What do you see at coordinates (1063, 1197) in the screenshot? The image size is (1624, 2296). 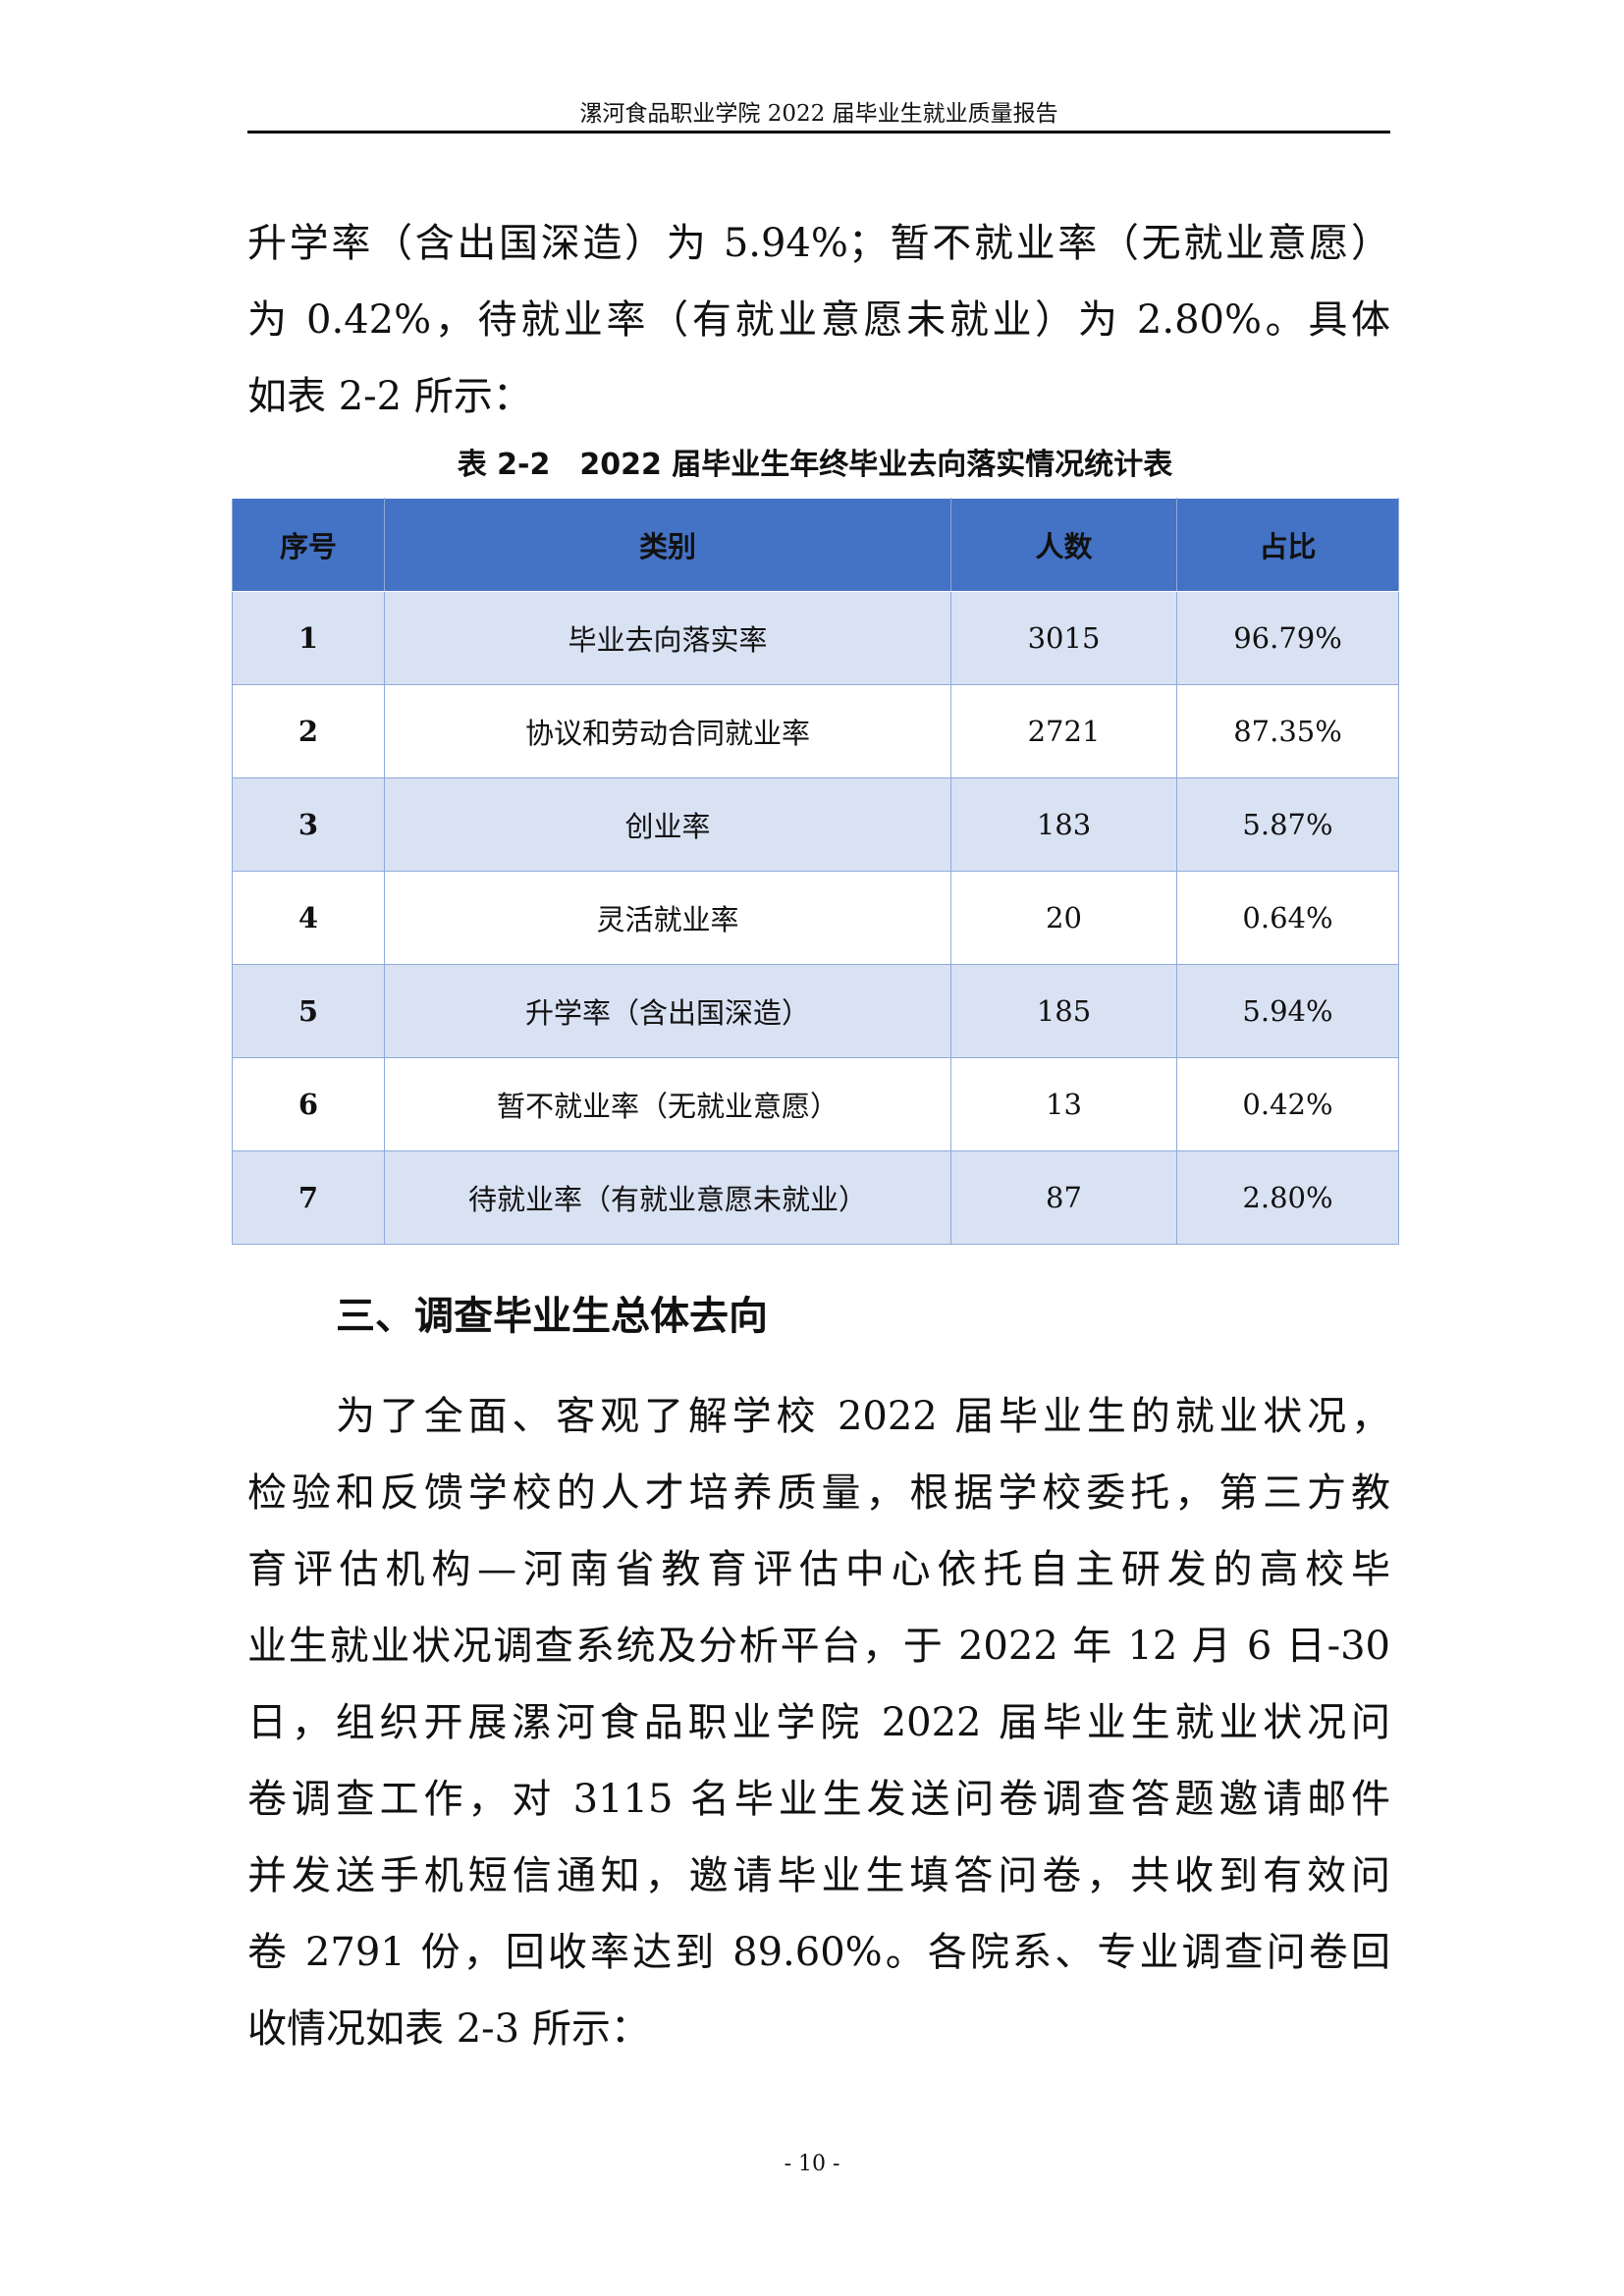 I see `count-cell: 87` at bounding box center [1063, 1197].